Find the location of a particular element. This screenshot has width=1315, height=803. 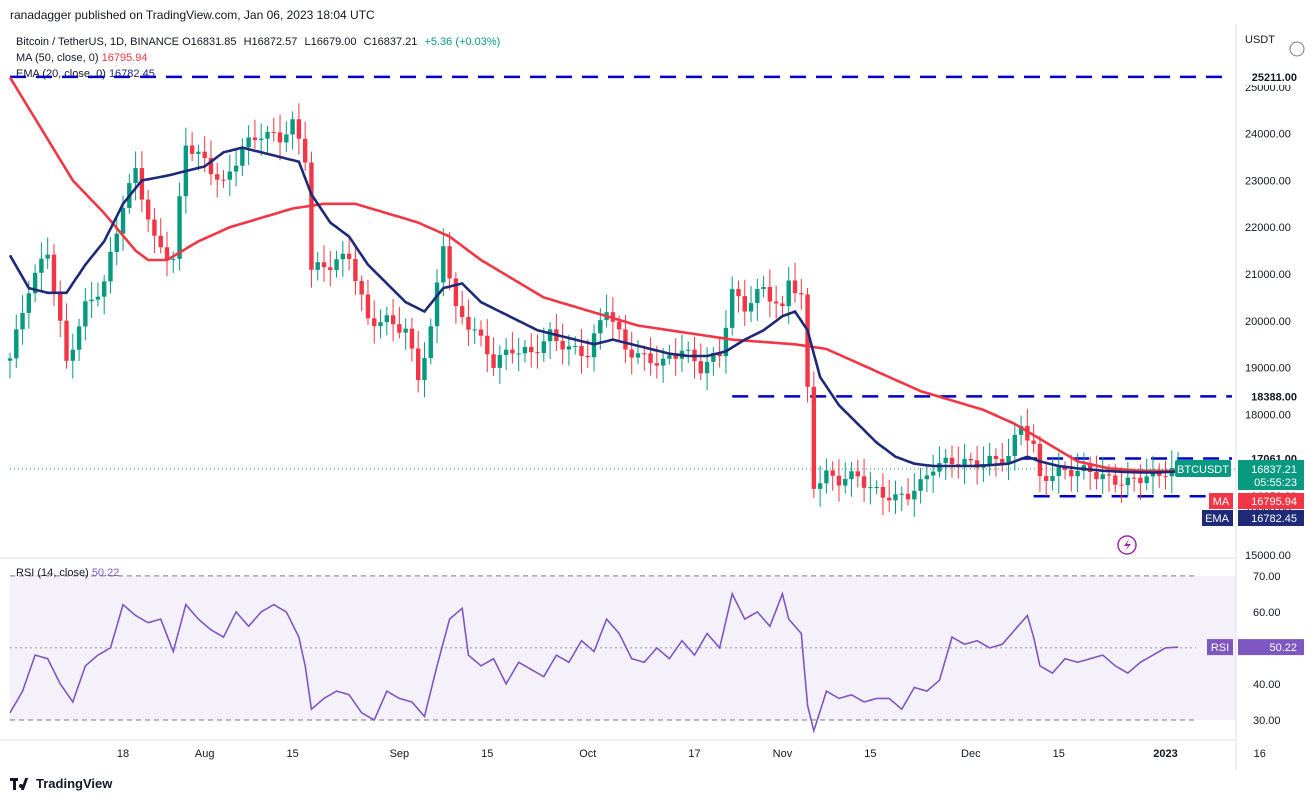

ma-legend-label: MA (50, close, 0) is located at coordinates (57, 58).